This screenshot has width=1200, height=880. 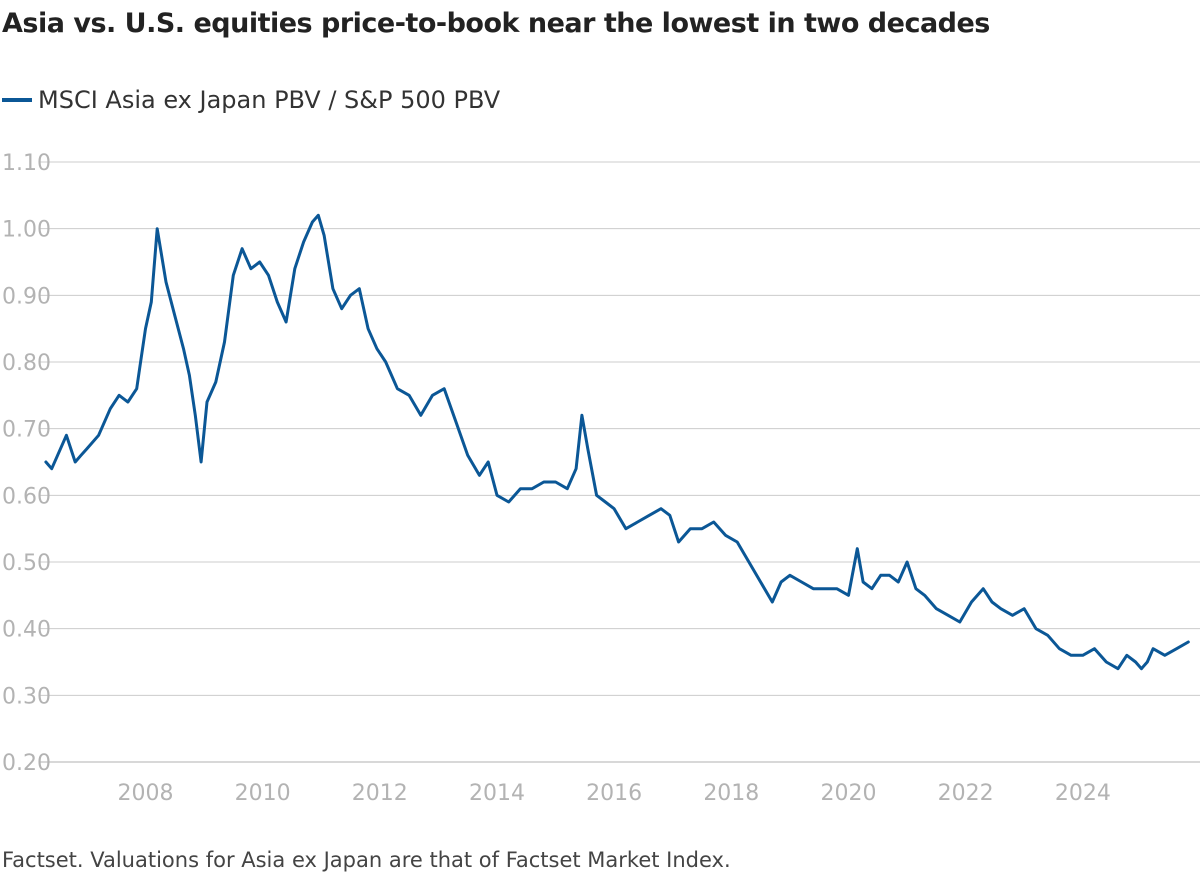 What do you see at coordinates (966, 793) in the screenshot?
I see `x-tick-label: 2022` at bounding box center [966, 793].